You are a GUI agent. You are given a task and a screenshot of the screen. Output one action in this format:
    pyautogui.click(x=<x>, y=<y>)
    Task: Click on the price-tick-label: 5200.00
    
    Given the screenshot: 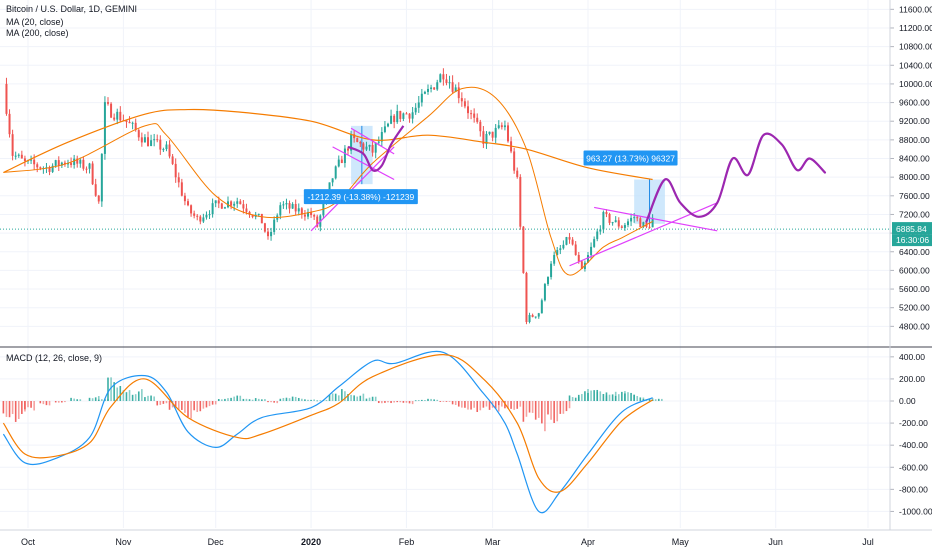 What is the action you would take?
    pyautogui.click(x=914, y=308)
    